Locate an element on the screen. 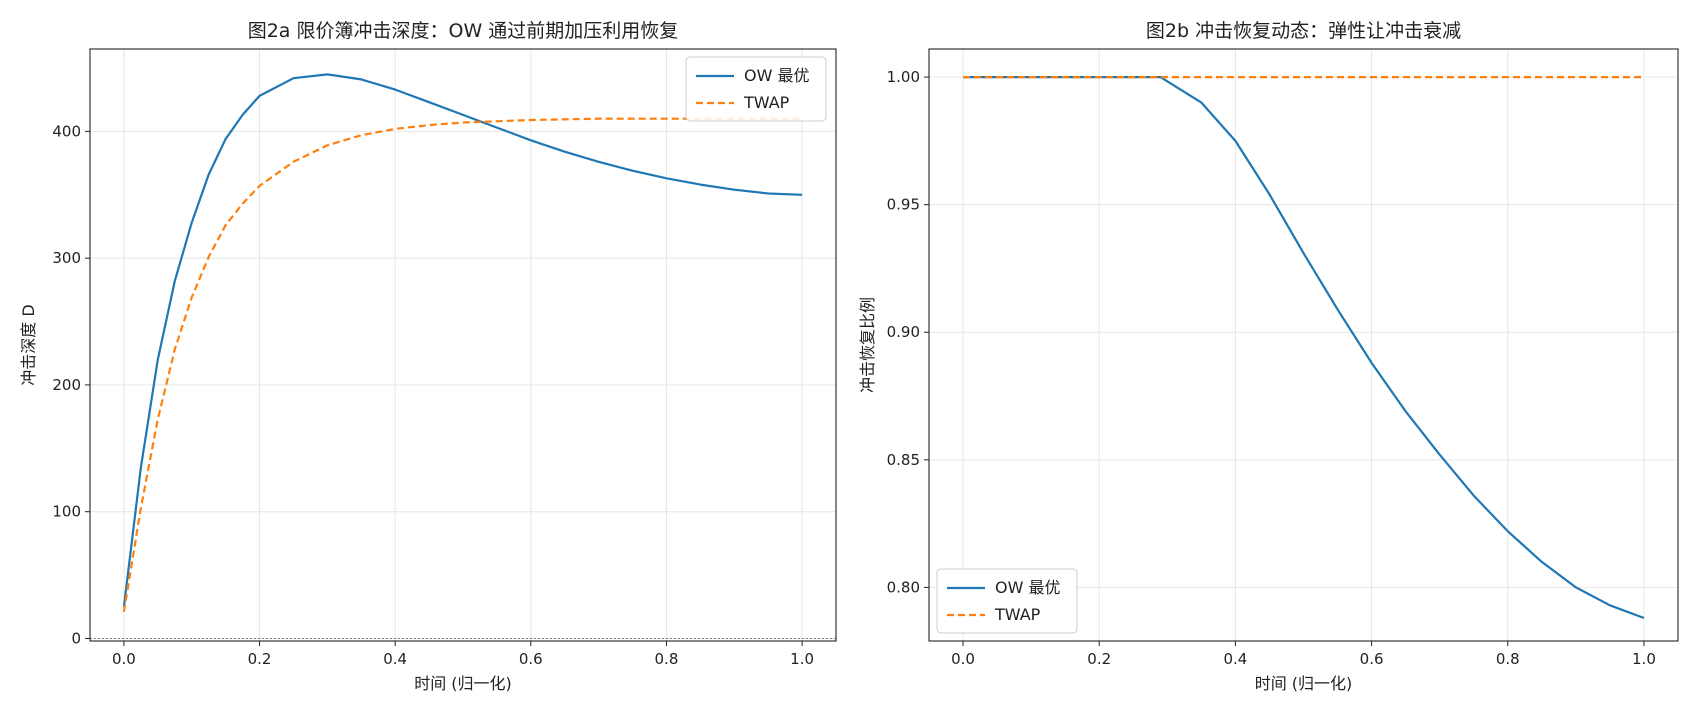 This screenshot has width=1690, height=715. y-tick-label: 1.00 is located at coordinates (903, 77).